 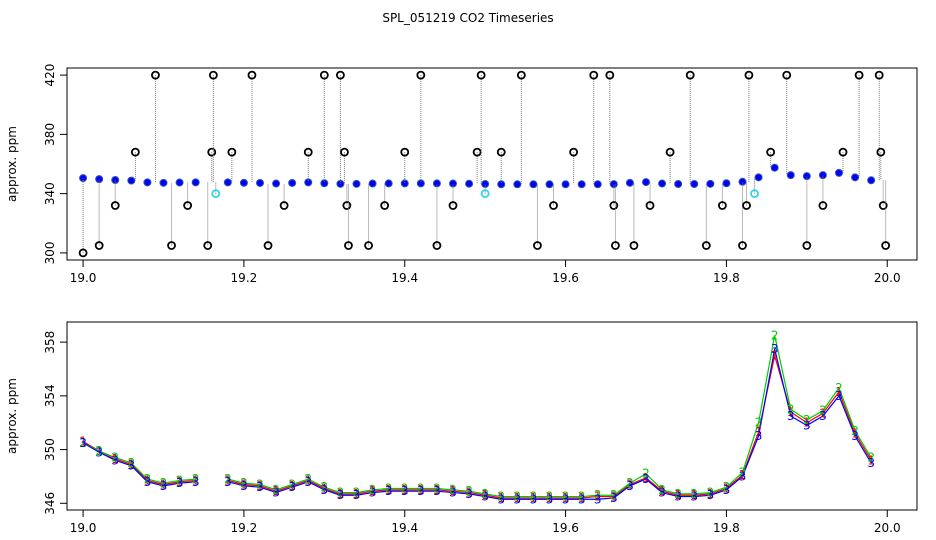 What do you see at coordinates (83, 528) in the screenshot?
I see `x-tick-label: 19.0` at bounding box center [83, 528].